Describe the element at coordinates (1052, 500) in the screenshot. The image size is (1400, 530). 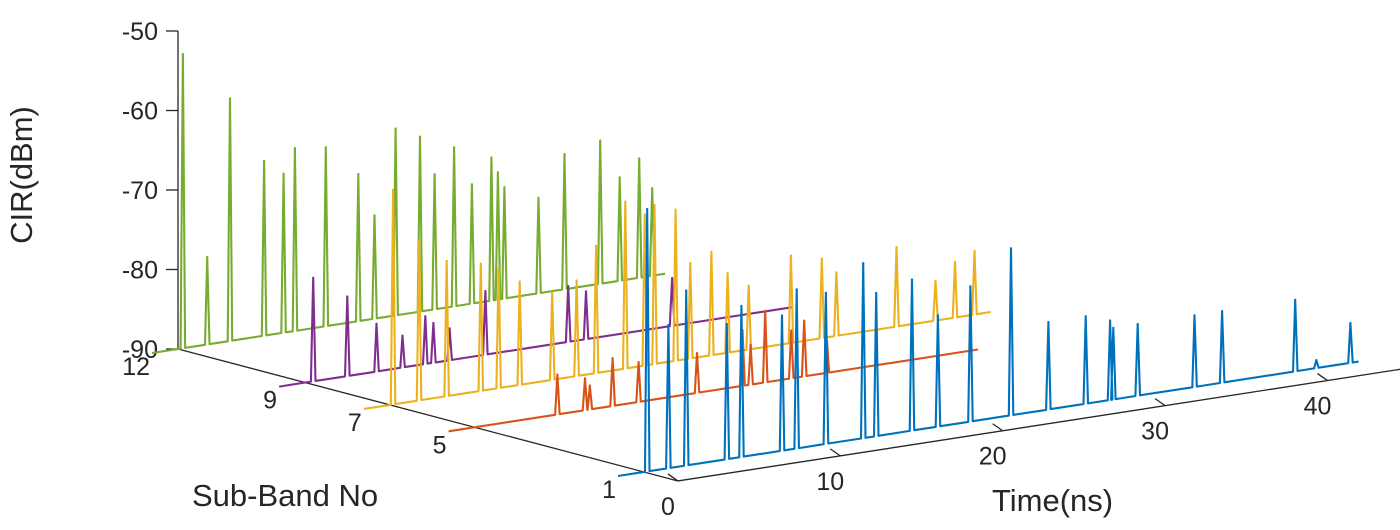
I see `x-axis-label: Time(ns)` at that location.